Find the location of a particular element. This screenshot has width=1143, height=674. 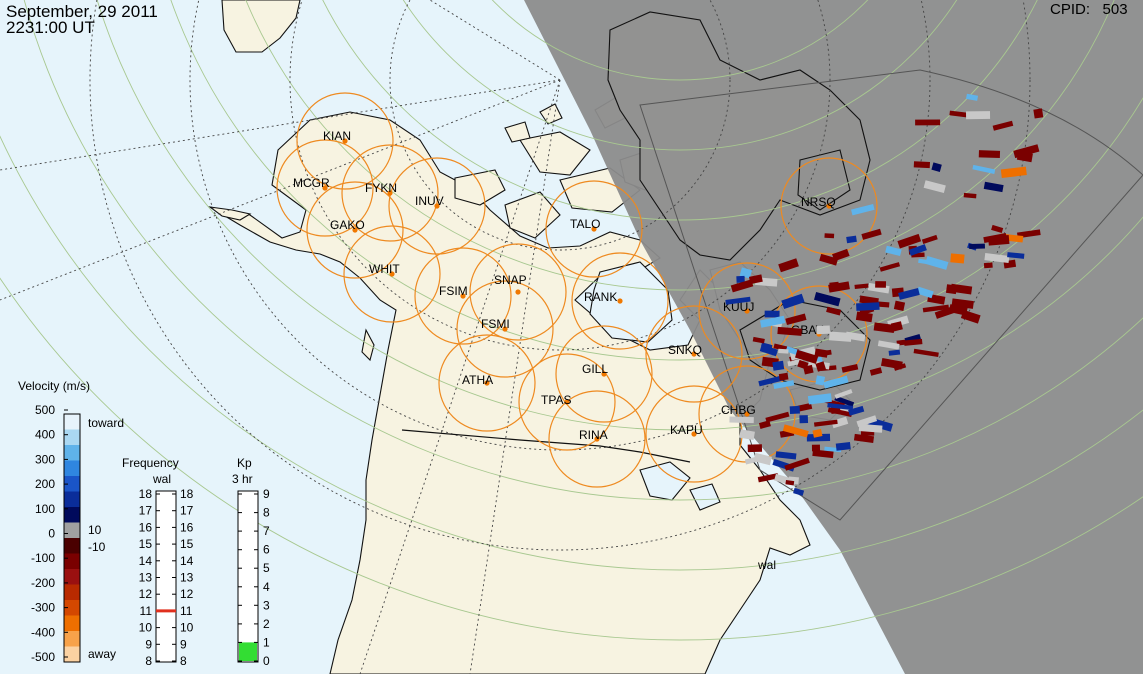

frequency-tick-right: 13 is located at coordinates (187, 578).